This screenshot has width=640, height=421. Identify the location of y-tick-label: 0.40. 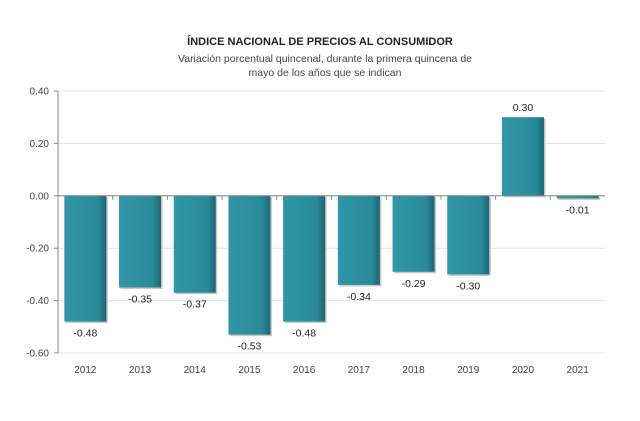
(40, 92).